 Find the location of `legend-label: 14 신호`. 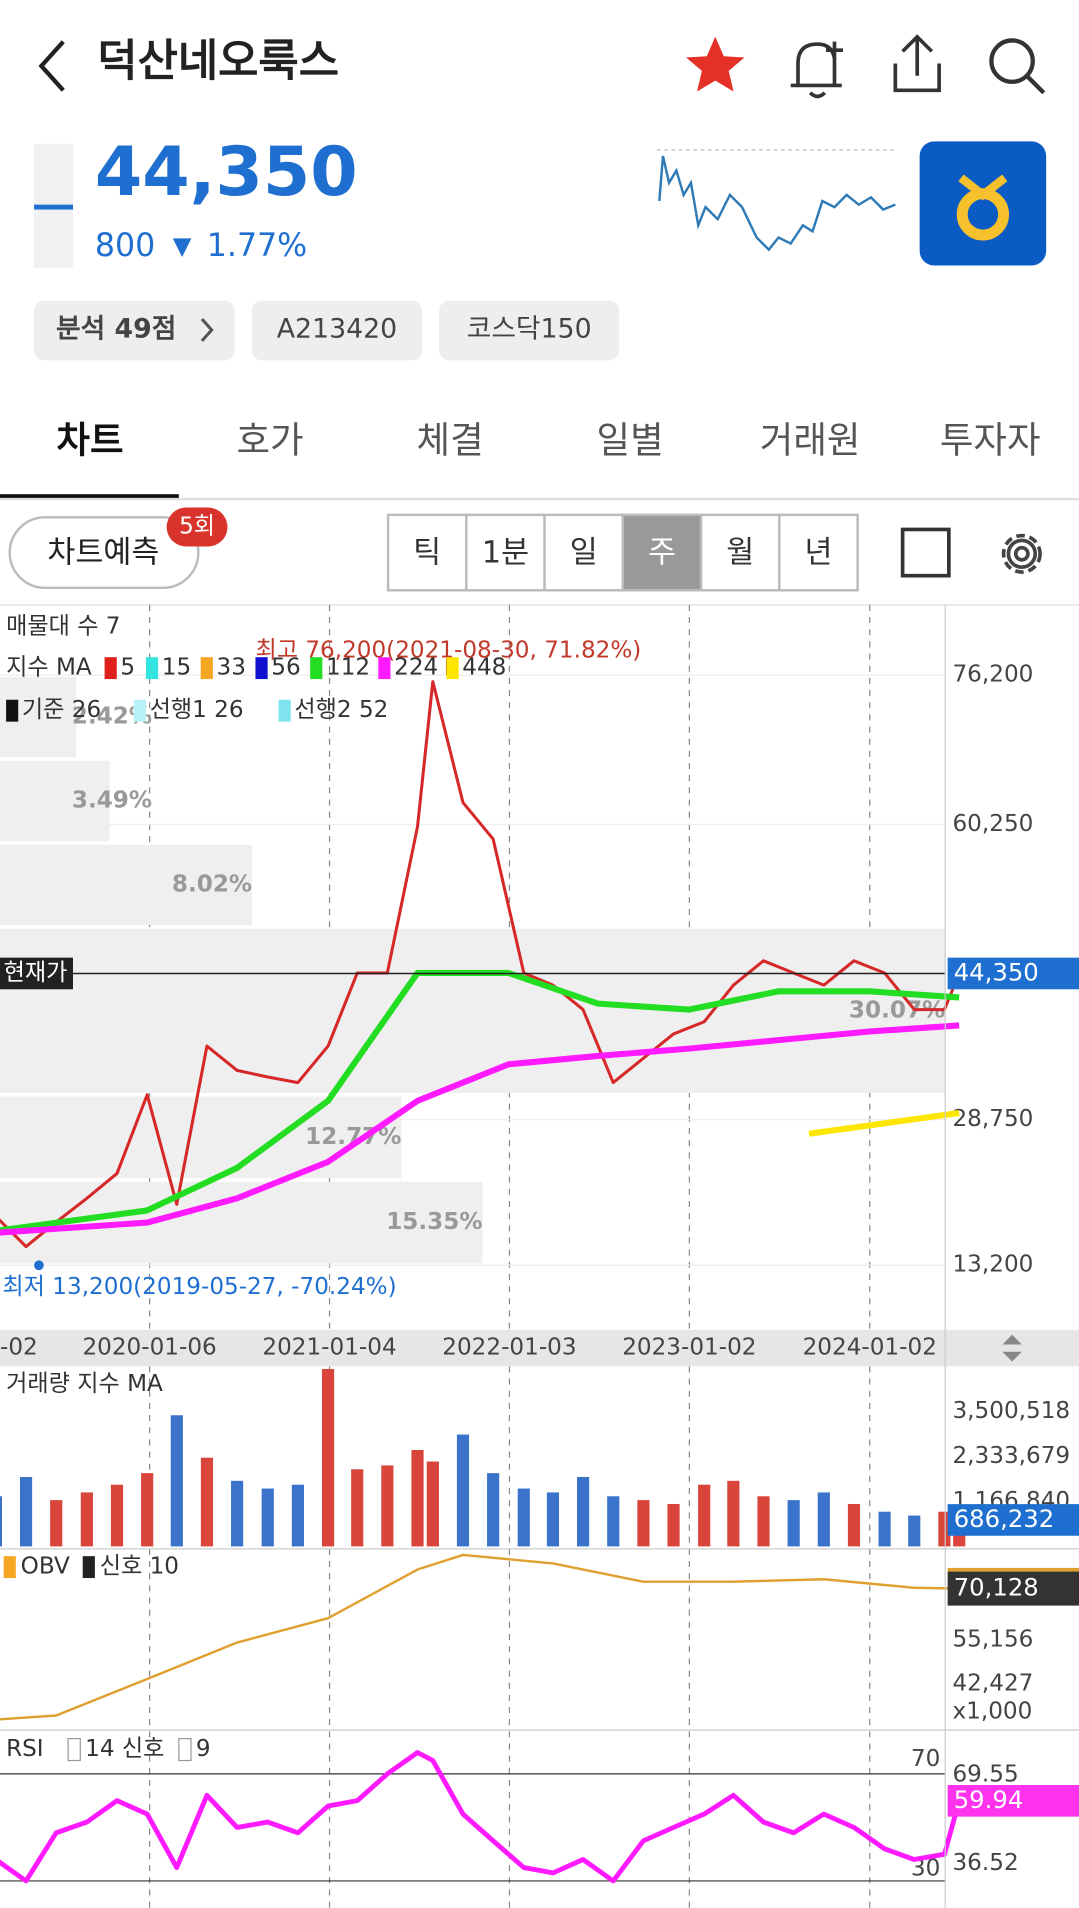

legend-label: 14 신호 is located at coordinates (124, 1749).